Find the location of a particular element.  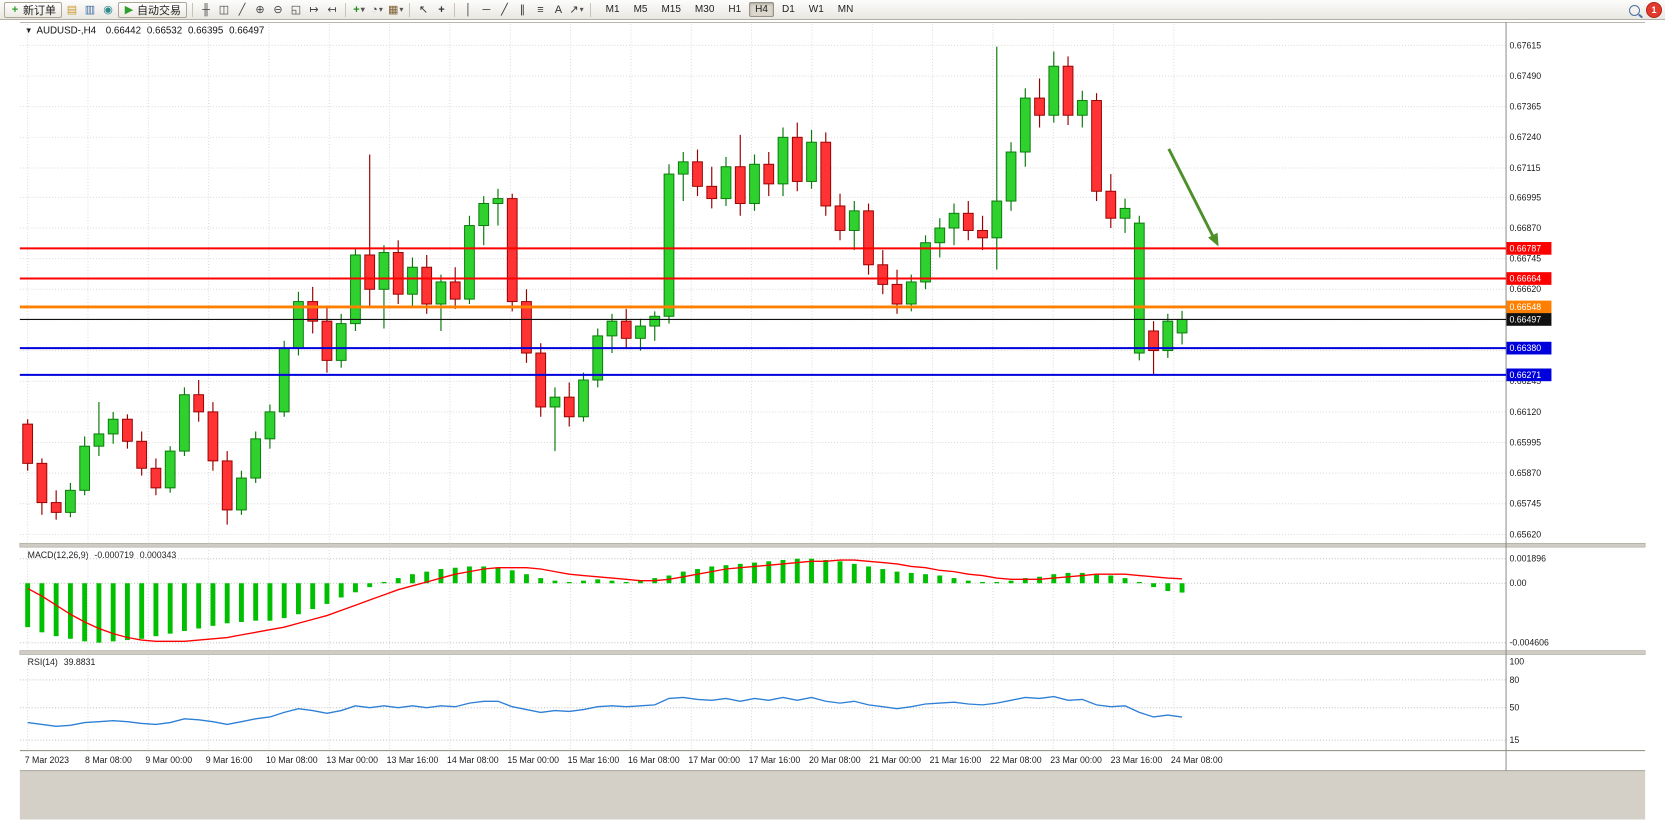

date-axis-label: 7 Mar 2023 is located at coordinates (47, 760).